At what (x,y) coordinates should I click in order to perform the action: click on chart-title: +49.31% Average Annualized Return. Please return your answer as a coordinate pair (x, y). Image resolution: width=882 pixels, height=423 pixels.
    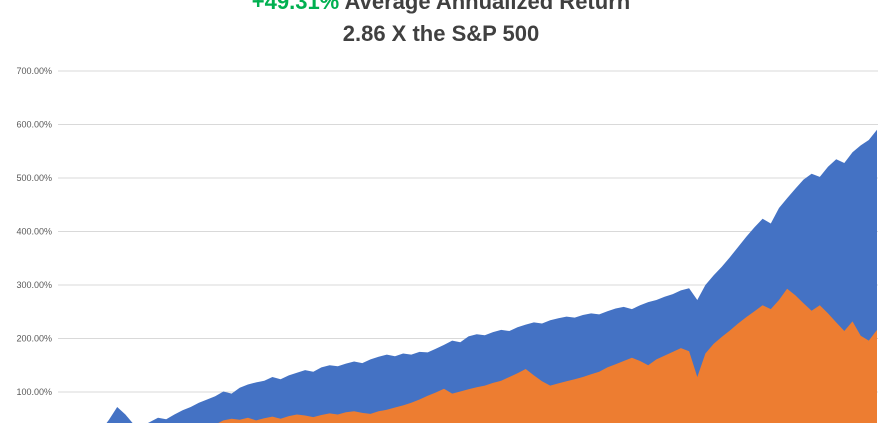
    Looking at the image, I should click on (441, 7).